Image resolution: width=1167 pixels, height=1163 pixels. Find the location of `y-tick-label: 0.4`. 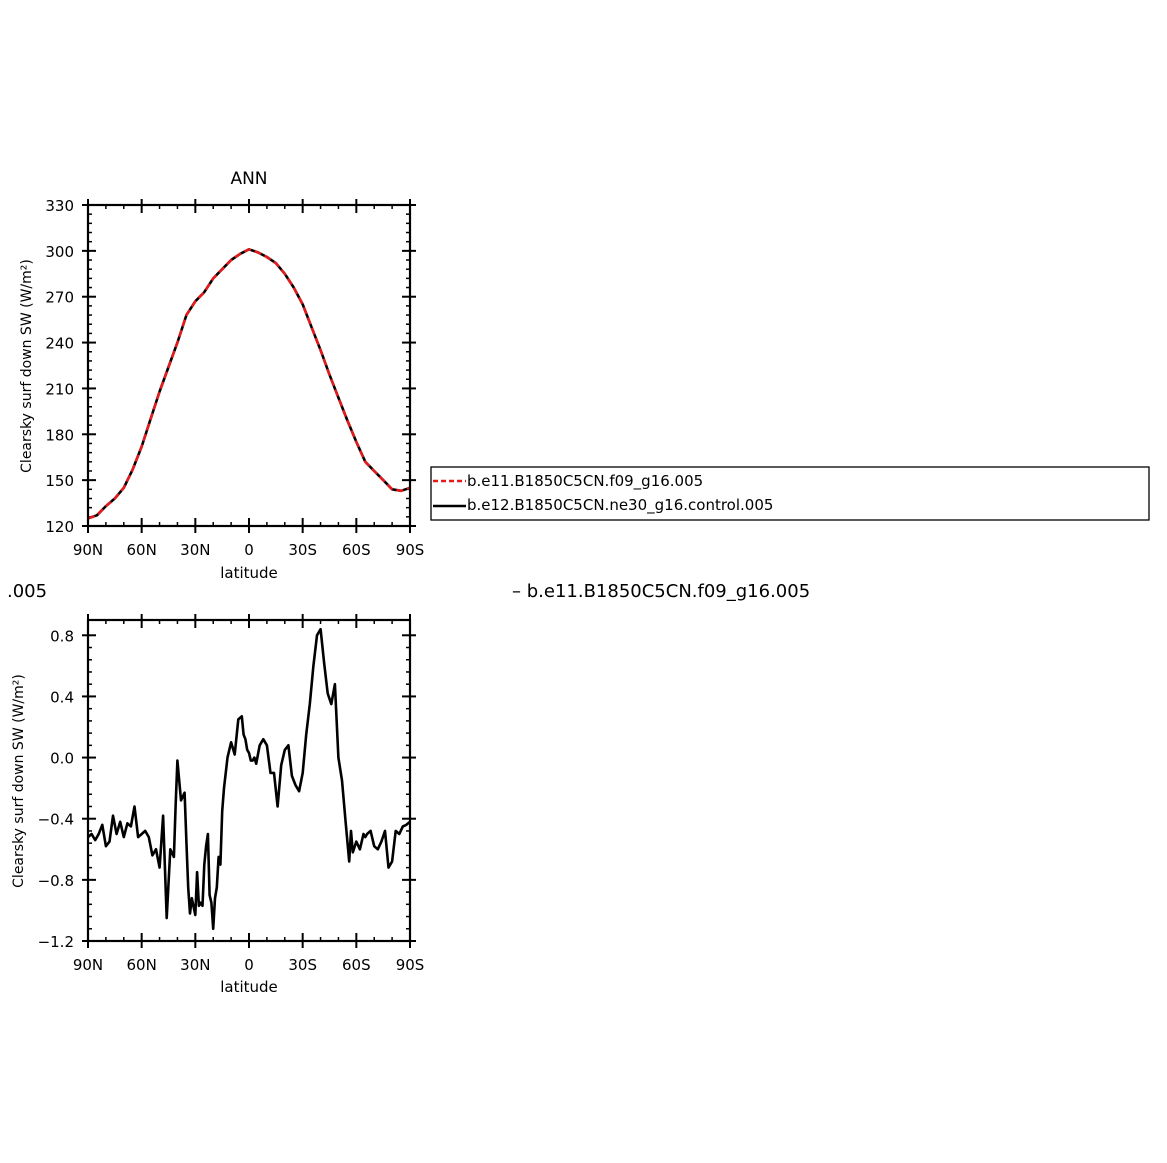

y-tick-label: 0.4 is located at coordinates (62, 697).